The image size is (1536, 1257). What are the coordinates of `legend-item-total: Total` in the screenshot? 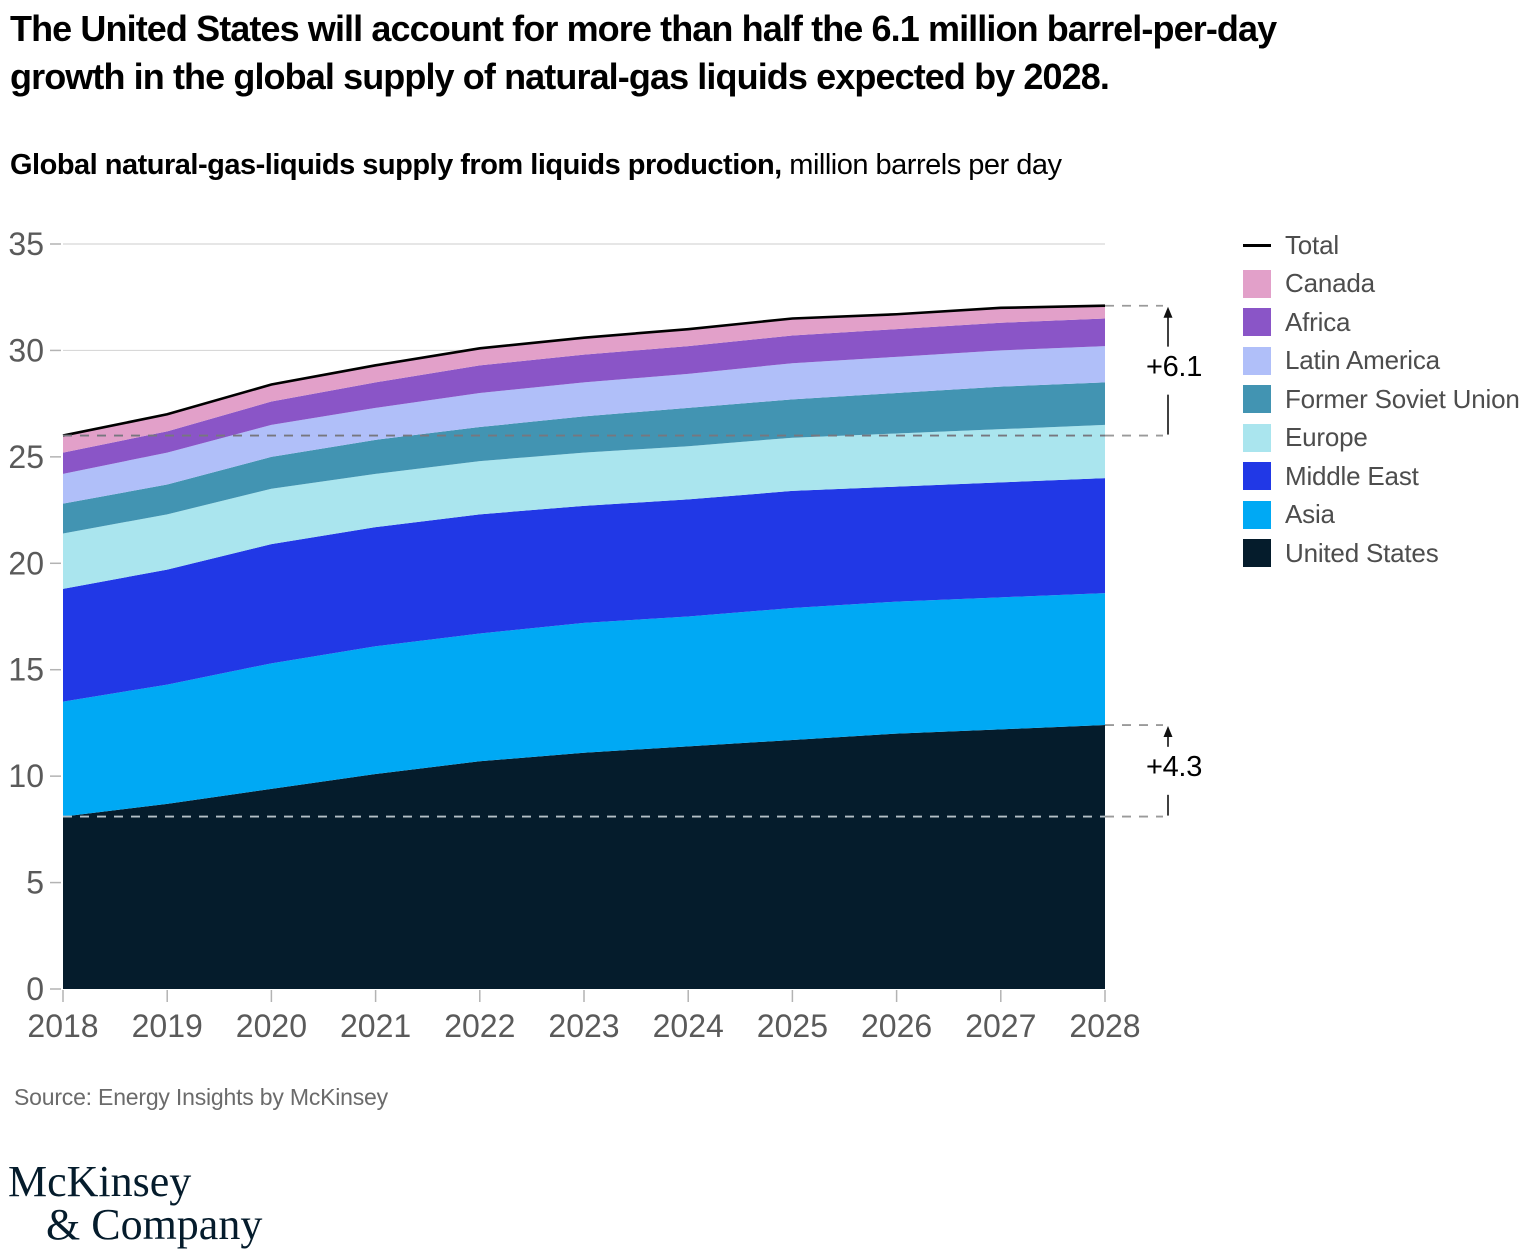 It's located at (1381, 245).